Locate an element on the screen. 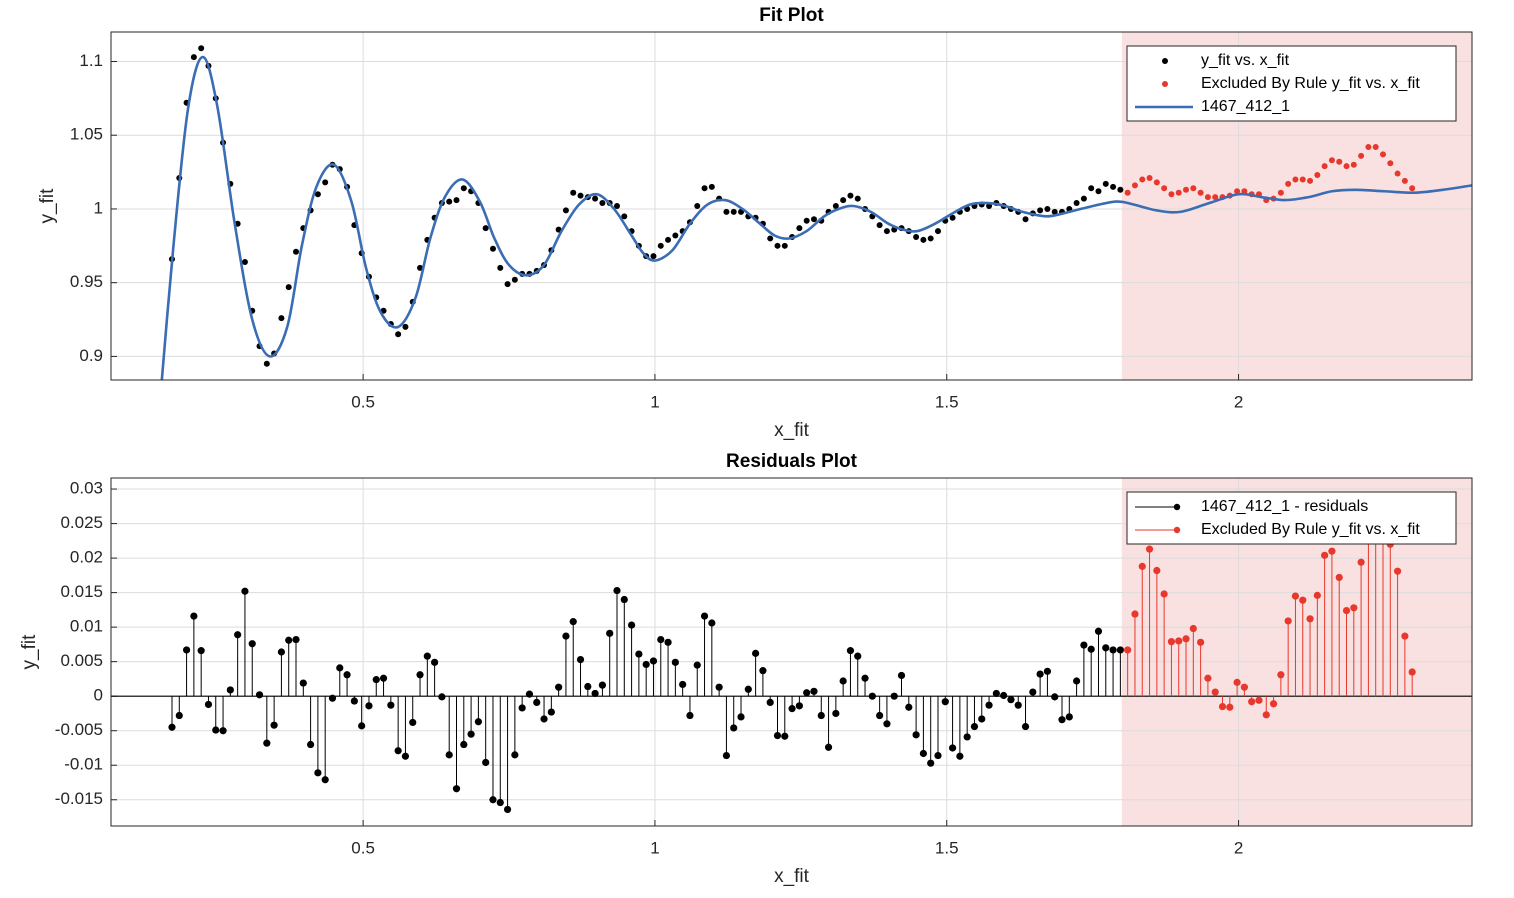 This screenshot has height=898, width=1514. y-tick-label: 1.05 is located at coordinates (86, 134).